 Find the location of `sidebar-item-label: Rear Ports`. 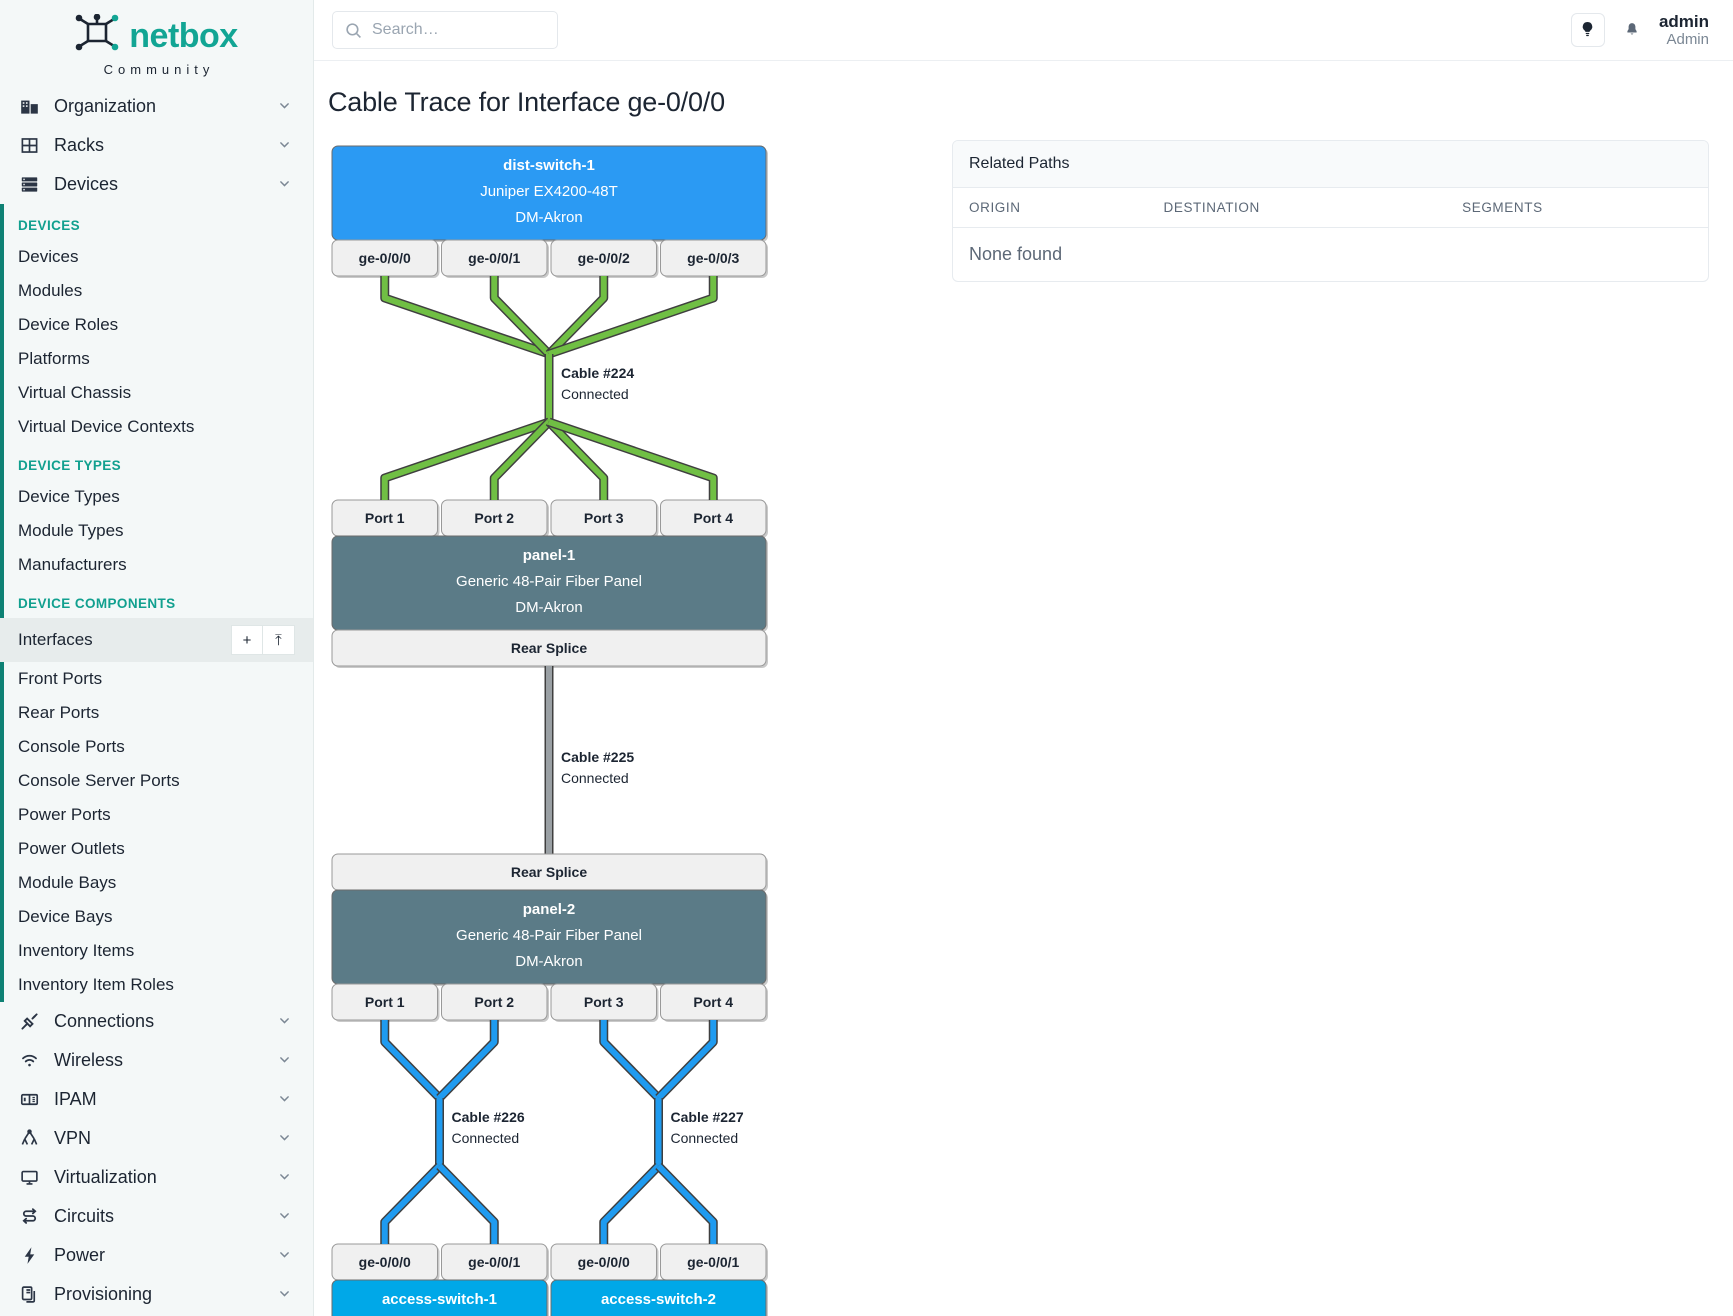

sidebar-item-label: Rear Ports is located at coordinates (59, 712).